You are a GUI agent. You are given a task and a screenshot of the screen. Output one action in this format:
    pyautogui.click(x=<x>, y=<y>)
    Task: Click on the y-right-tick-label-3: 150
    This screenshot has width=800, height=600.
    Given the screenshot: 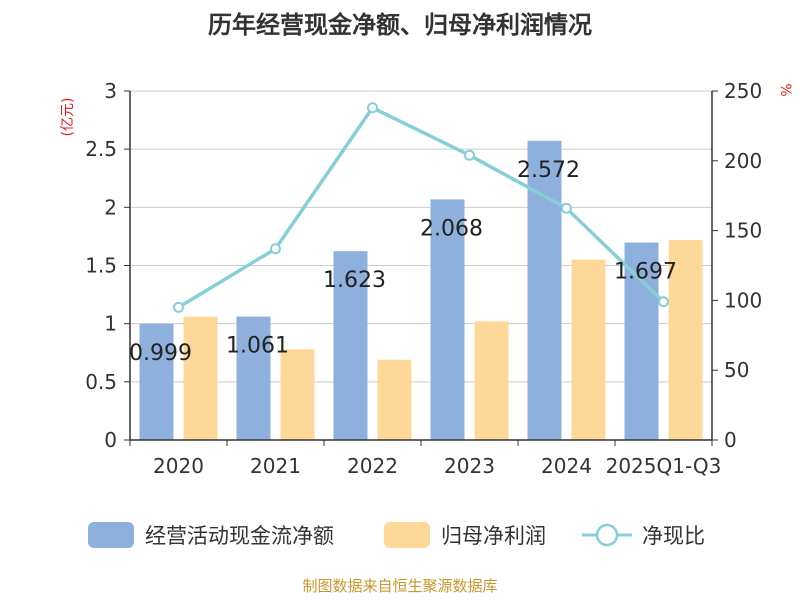 What is the action you would take?
    pyautogui.click(x=743, y=231)
    